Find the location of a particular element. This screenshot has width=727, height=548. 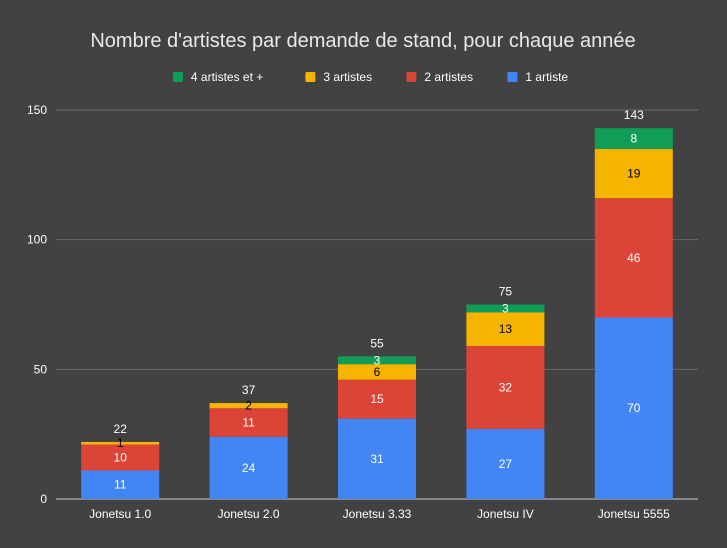

x-category-label: Jonetsu 2.0 is located at coordinates (249, 514).